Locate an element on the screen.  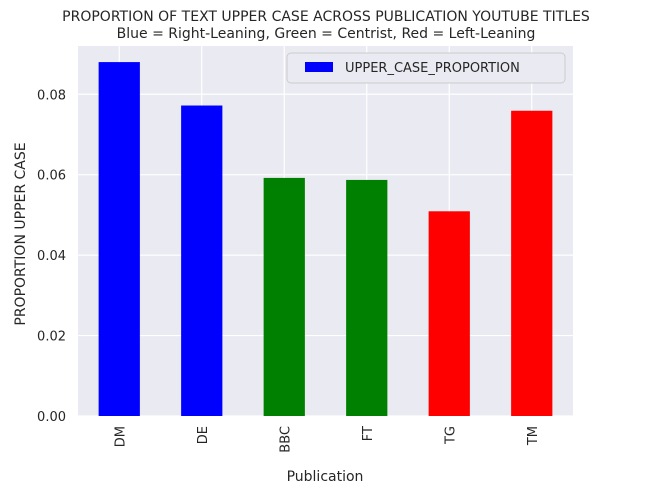
x-axis-label: Publication is located at coordinates (325, 477).